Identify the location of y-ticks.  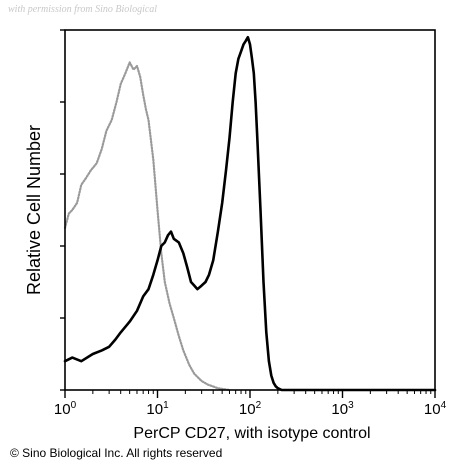
(62, 210).